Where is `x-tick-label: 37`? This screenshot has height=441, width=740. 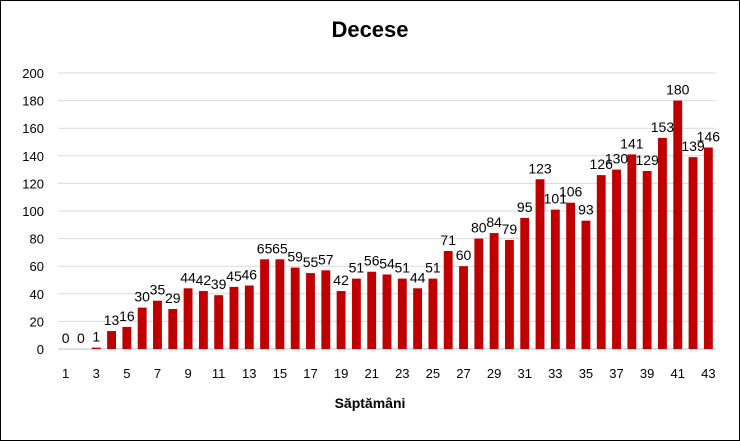 x-tick-label: 37 is located at coordinates (616, 373).